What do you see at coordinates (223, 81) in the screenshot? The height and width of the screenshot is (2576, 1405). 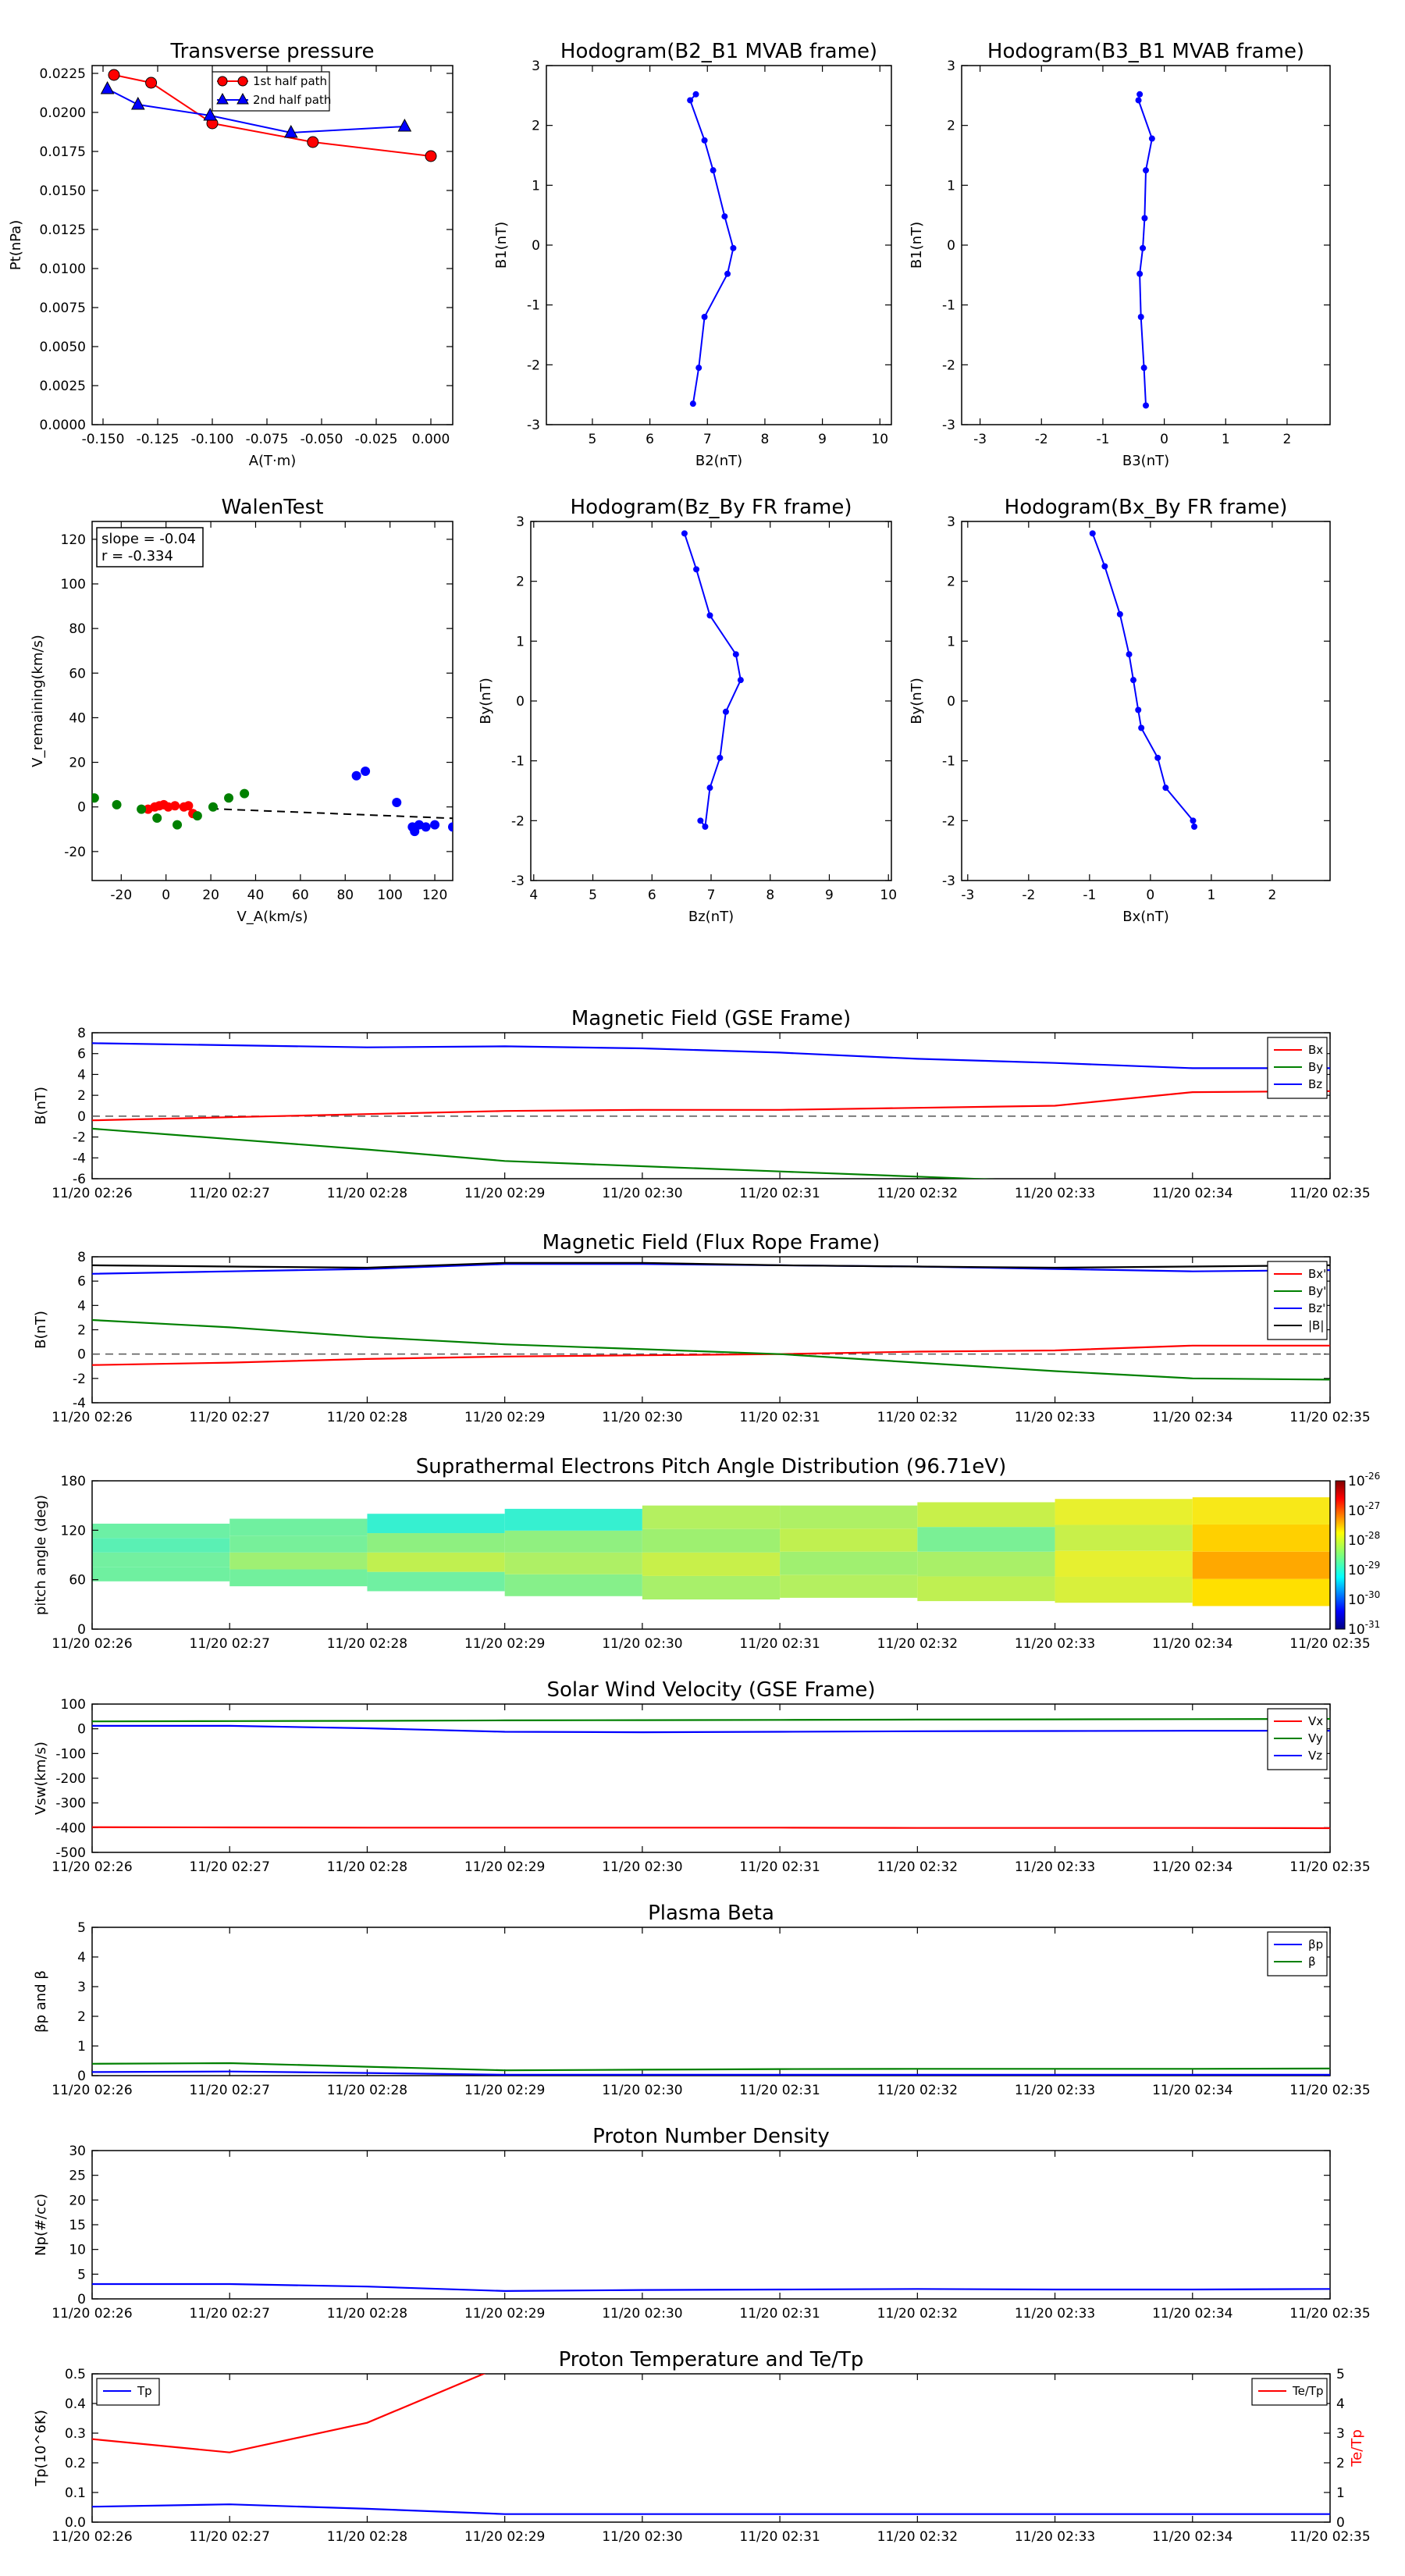 I see `legend-marker` at bounding box center [223, 81].